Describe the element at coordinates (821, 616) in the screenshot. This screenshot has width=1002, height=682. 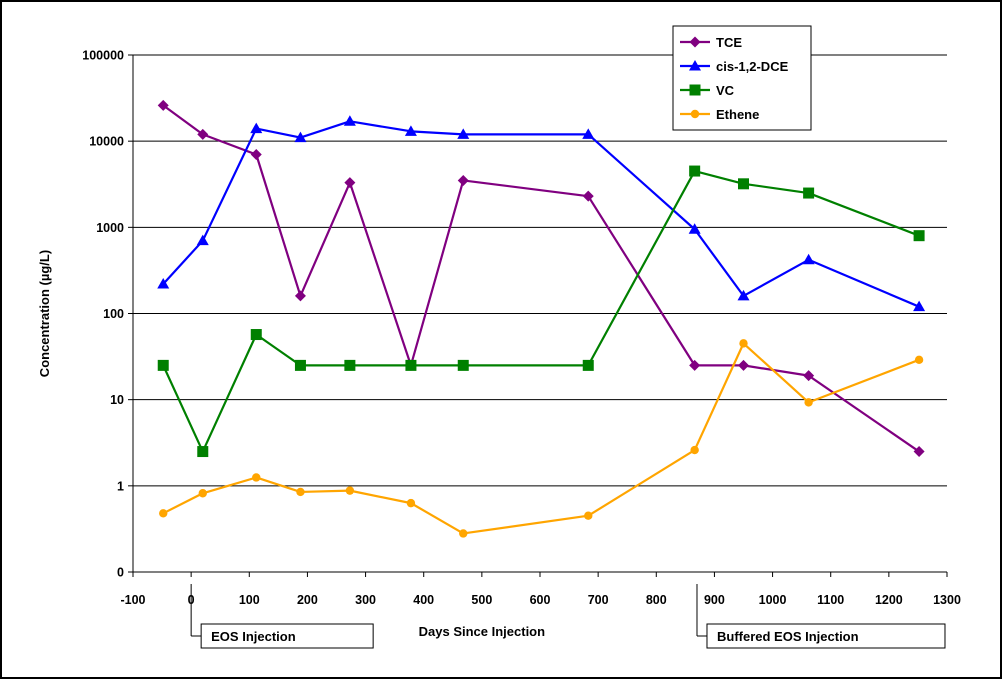
I see `annotation: Buffered EOS Injection` at that location.